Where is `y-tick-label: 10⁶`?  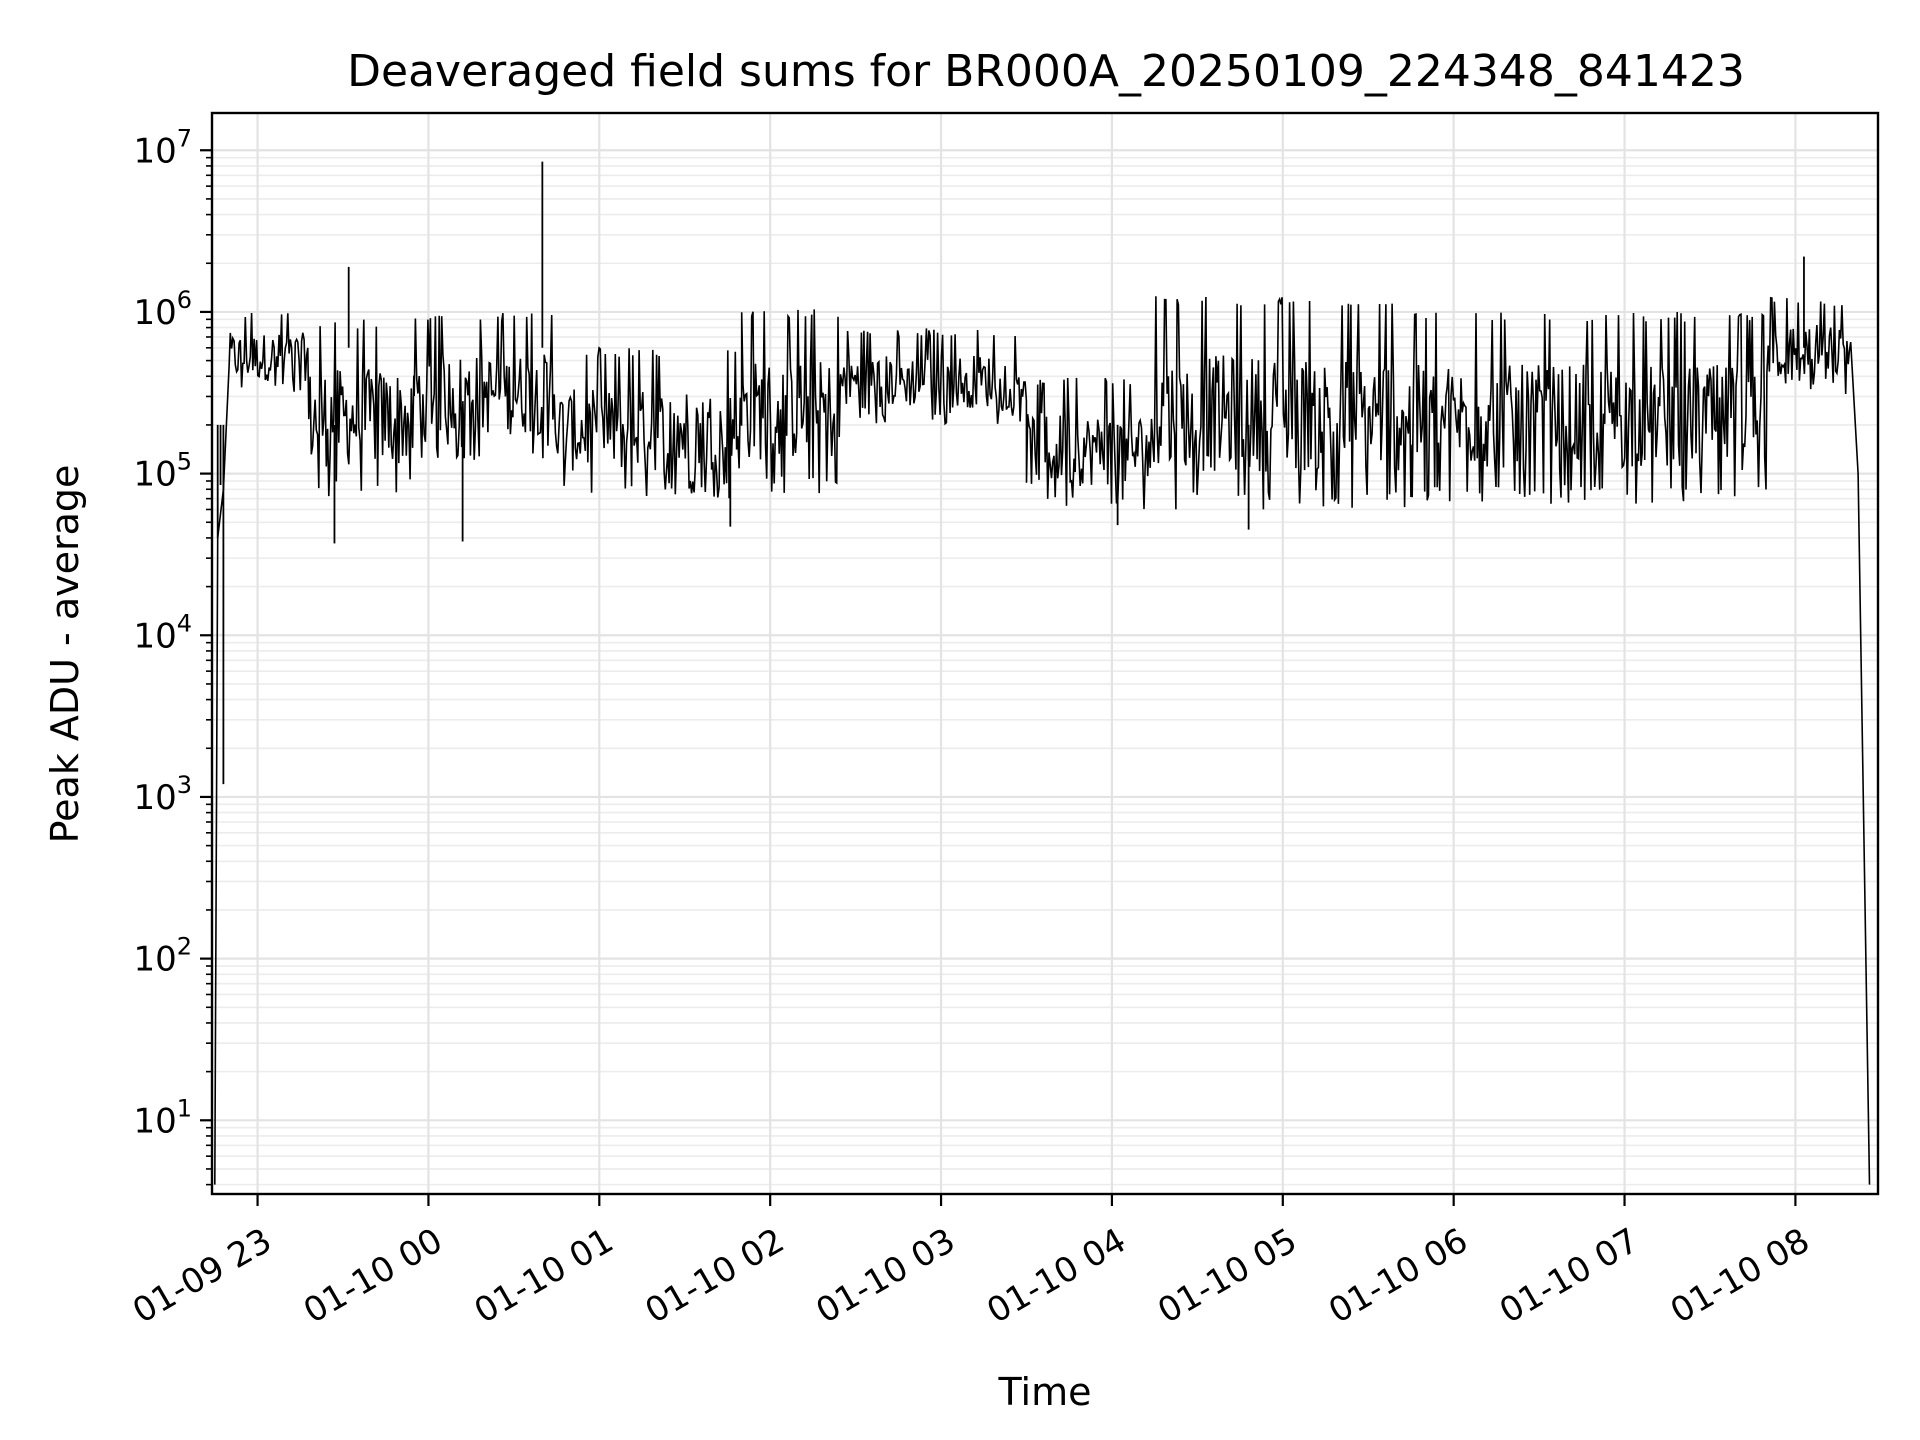 y-tick-label: 10⁶ is located at coordinates (162, 309).